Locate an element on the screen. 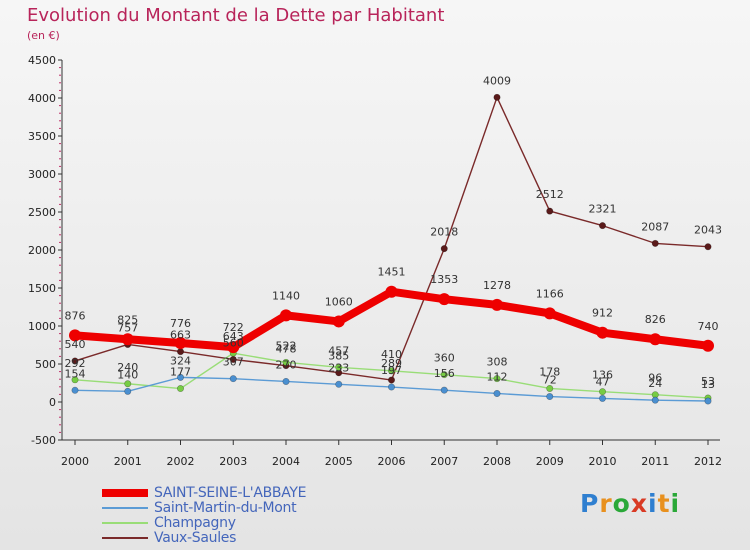 This screenshot has width=750, height=550. data-label: 72 is located at coordinates (550, 380).